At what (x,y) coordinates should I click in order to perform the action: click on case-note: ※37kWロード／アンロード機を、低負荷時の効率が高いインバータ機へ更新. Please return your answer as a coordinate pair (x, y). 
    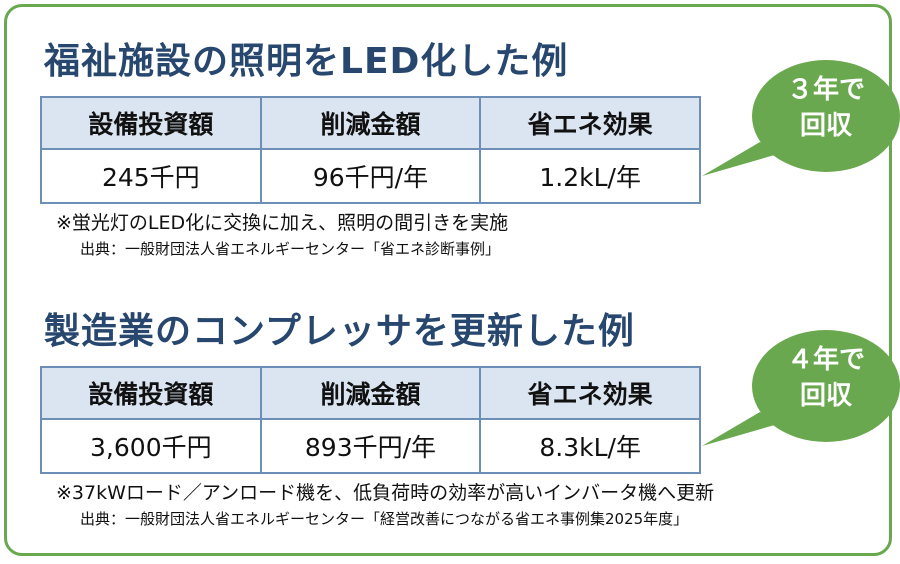
    Looking at the image, I should click on (385, 493).